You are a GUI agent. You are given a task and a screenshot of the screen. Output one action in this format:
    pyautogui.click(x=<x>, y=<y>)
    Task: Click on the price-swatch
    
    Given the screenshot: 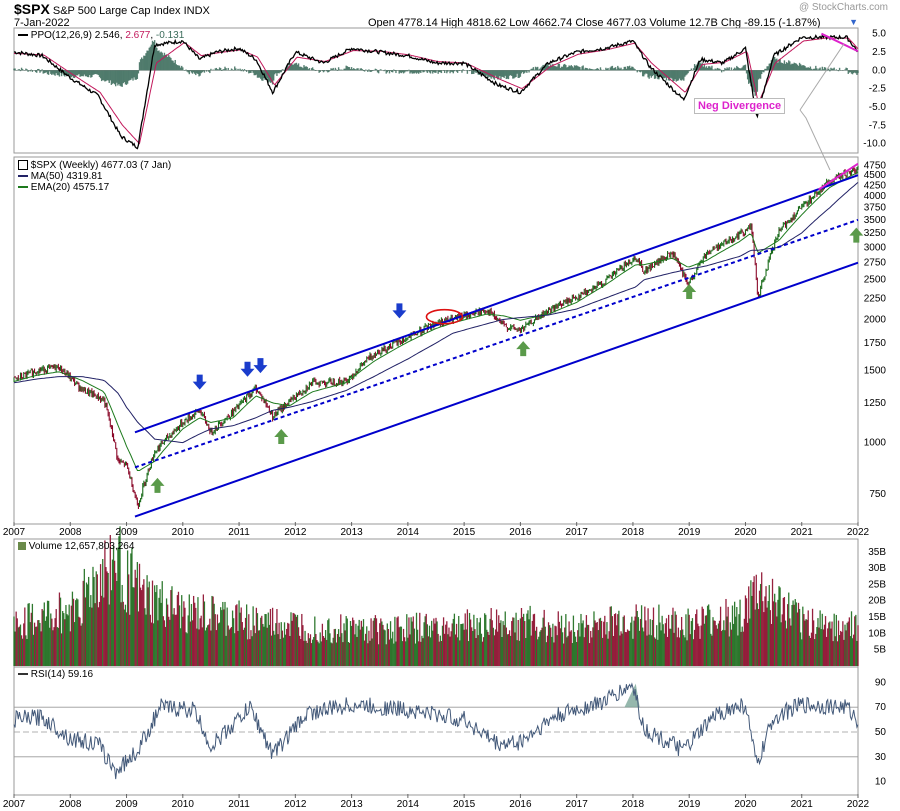 What is the action you would take?
    pyautogui.click(x=23, y=165)
    